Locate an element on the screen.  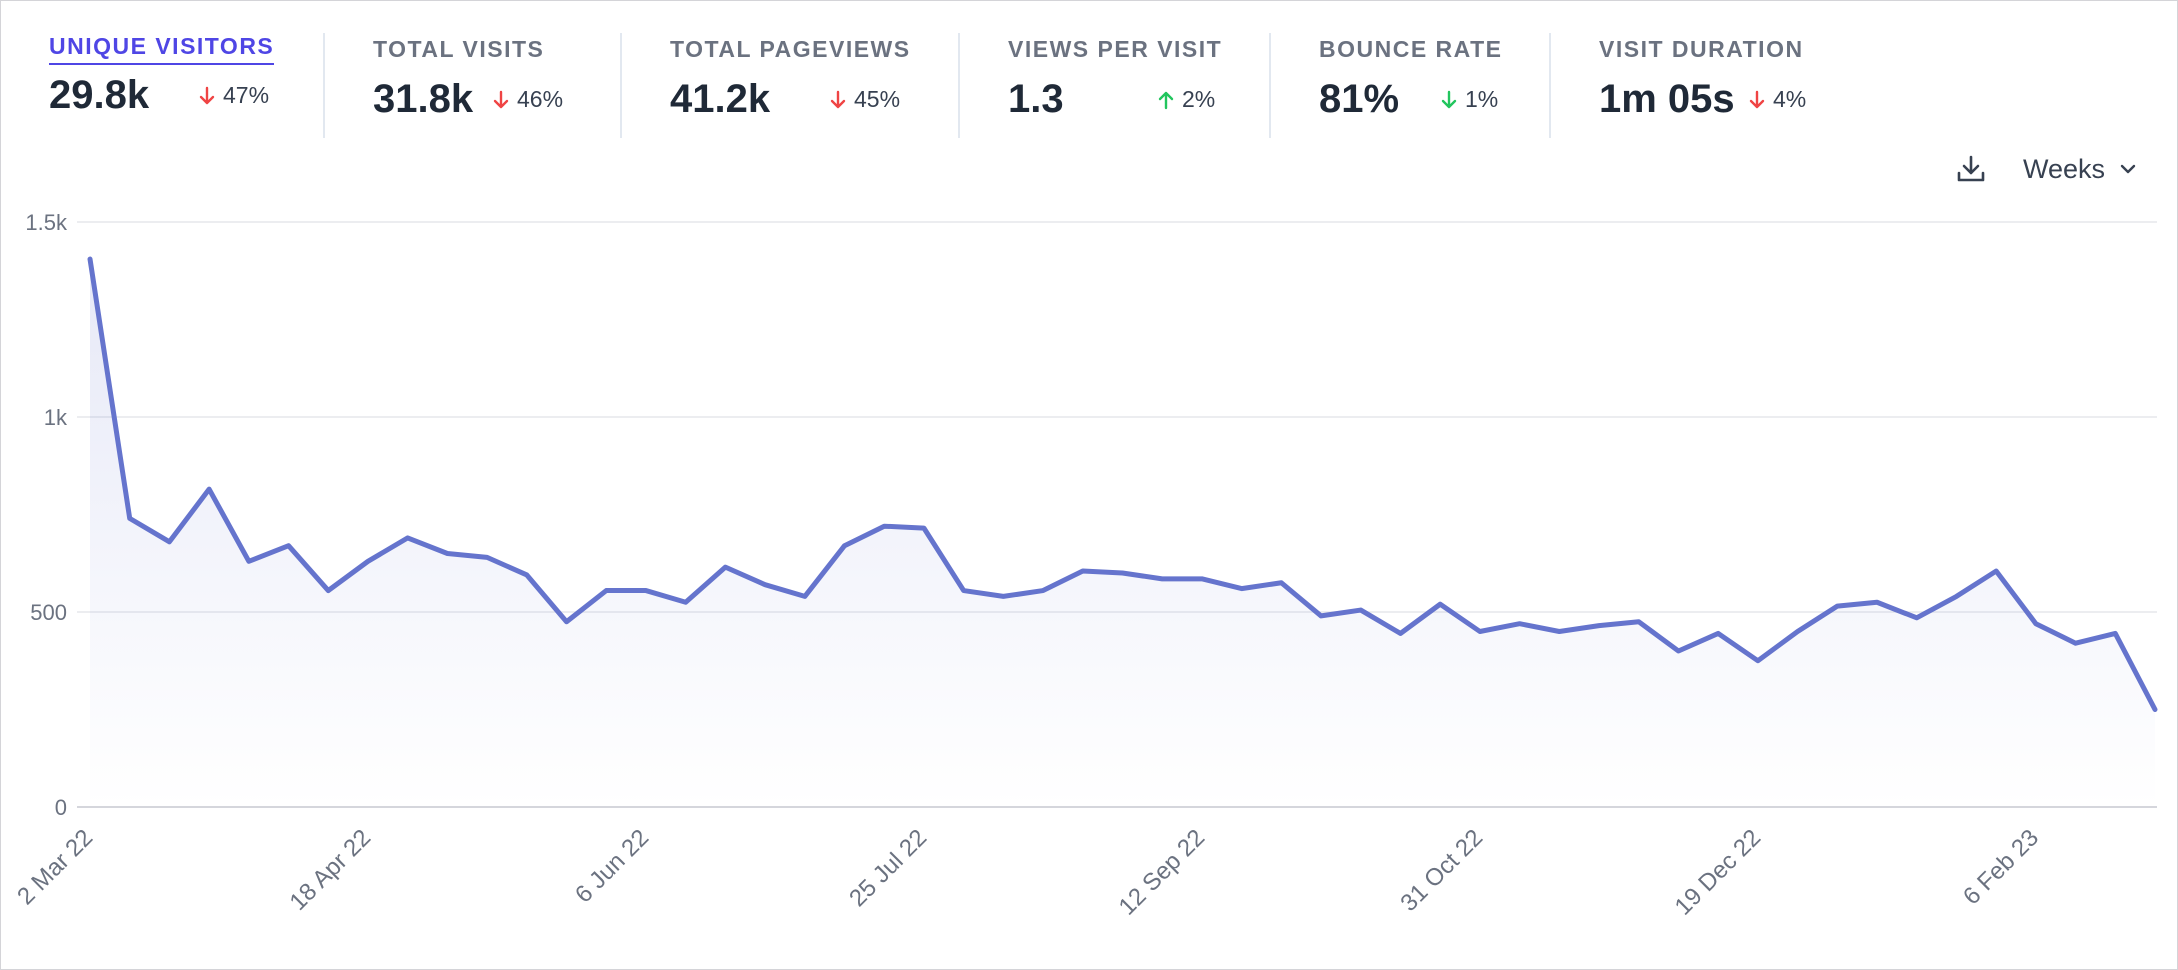
metric-value: 1m 05s is located at coordinates (1667, 99).